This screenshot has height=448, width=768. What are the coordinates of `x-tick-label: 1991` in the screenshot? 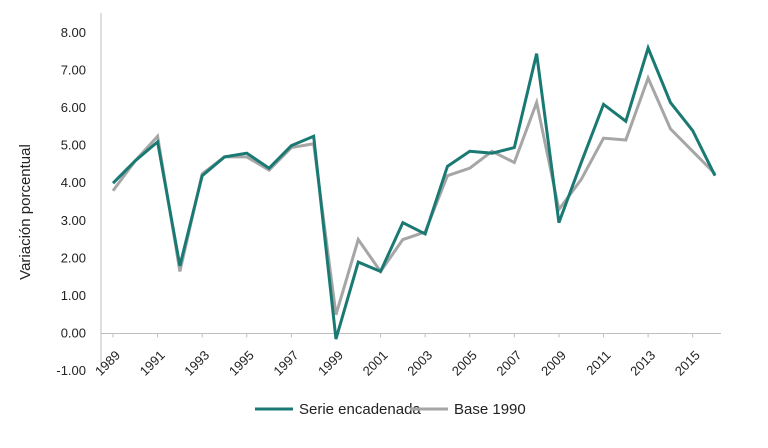 It's located at (152, 363).